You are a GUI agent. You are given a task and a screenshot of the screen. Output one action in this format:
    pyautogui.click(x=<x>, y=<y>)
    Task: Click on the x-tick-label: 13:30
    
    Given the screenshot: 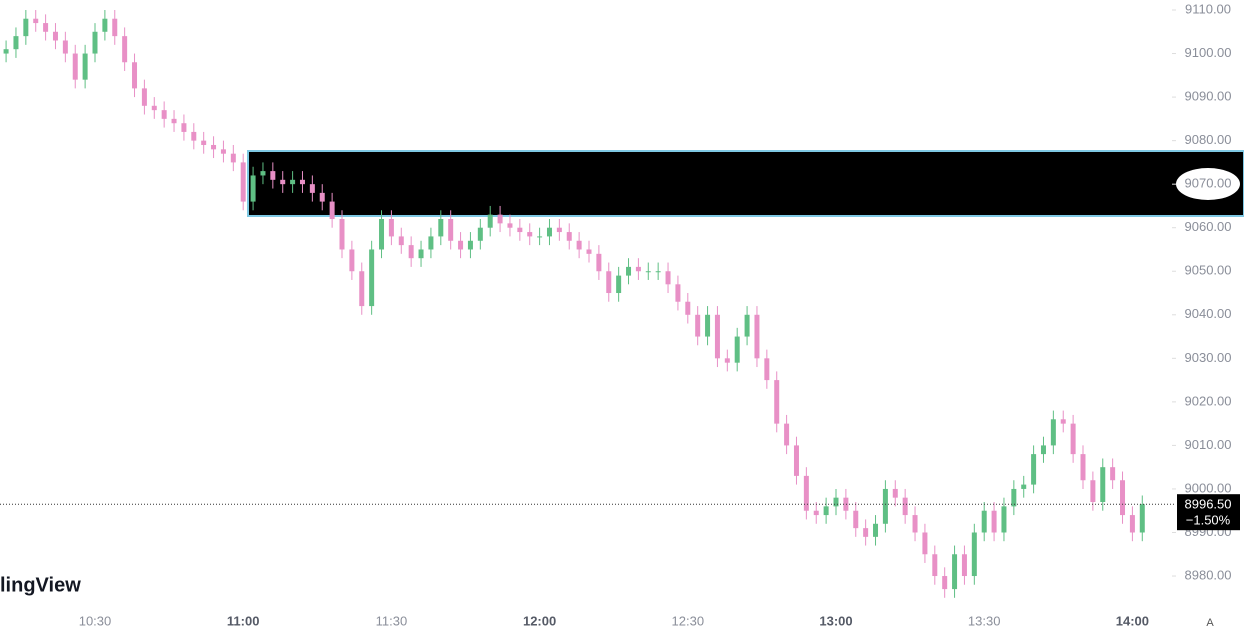 What is the action you would take?
    pyautogui.click(x=984, y=620)
    